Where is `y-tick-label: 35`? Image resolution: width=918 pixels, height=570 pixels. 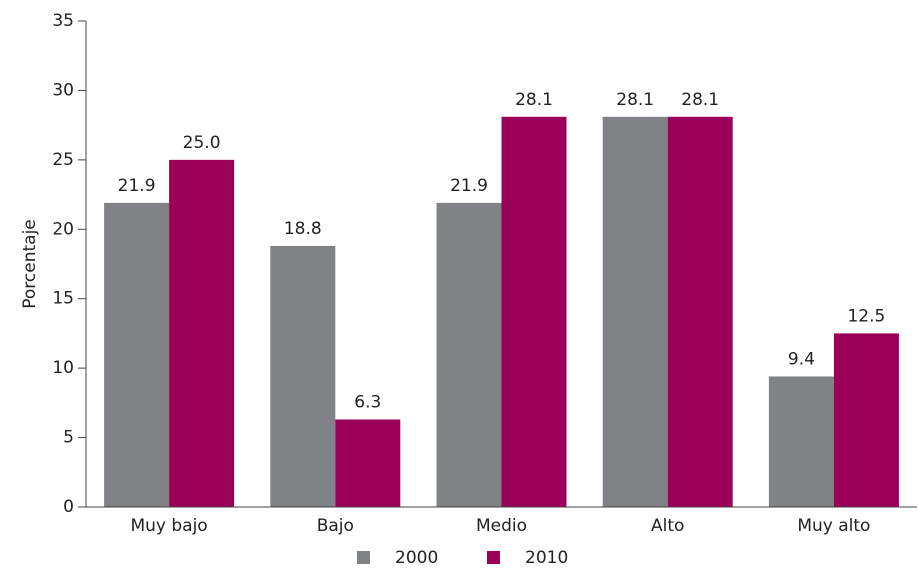 y-tick-label: 35 is located at coordinates (63, 21).